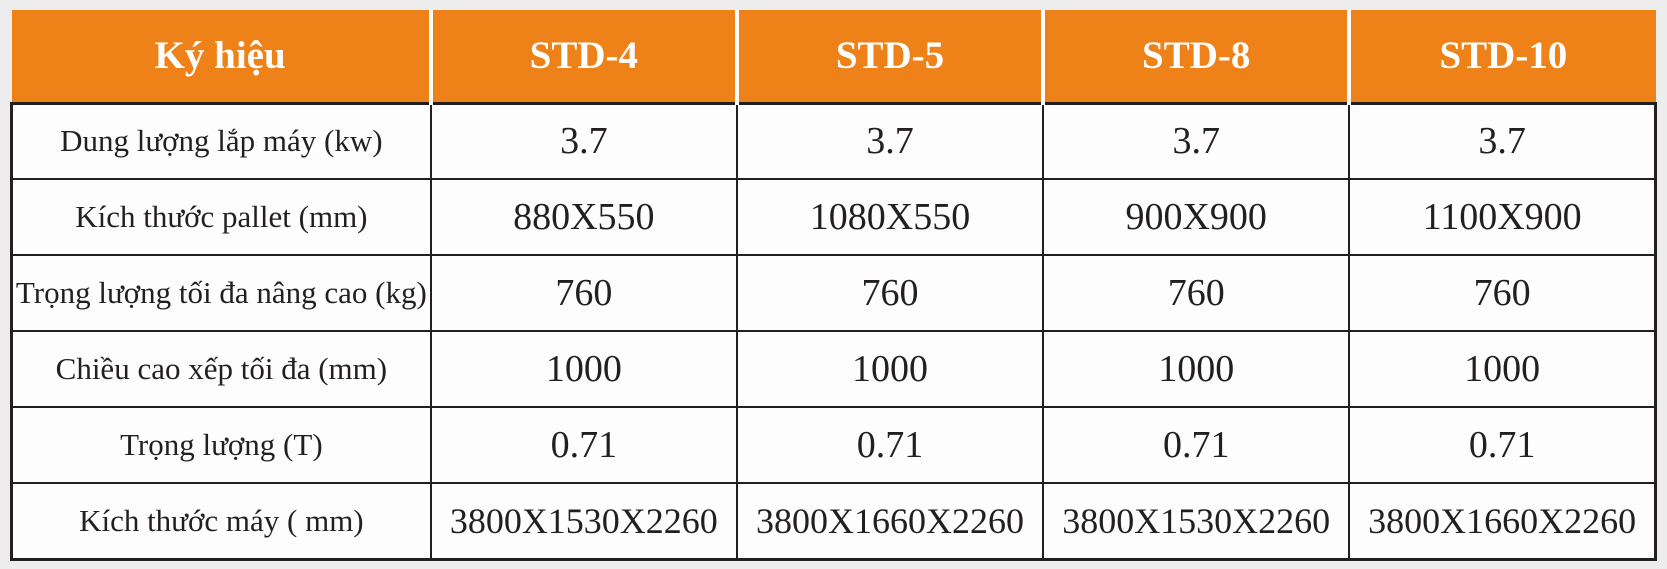 The image size is (1667, 569). I want to click on value-cell: 1100X900, so click(1502, 217).